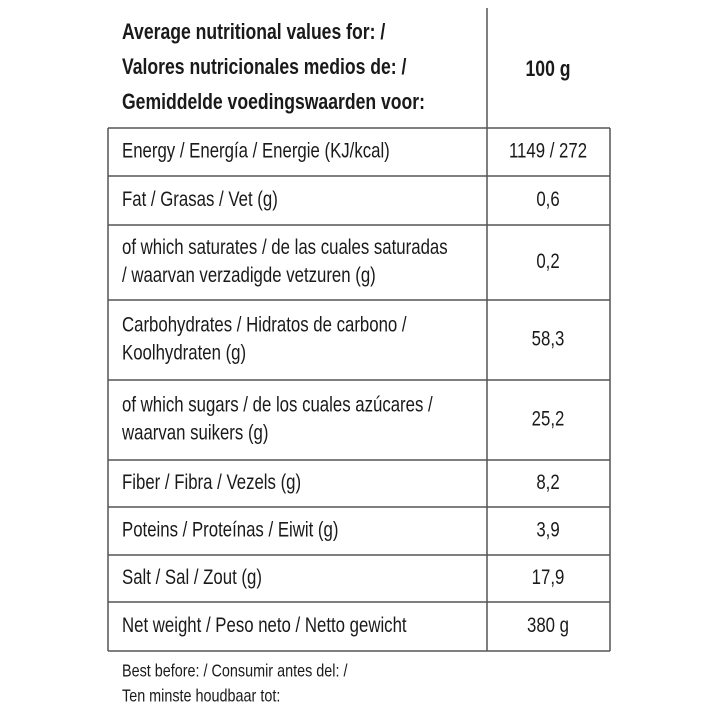  Describe the element at coordinates (230, 530) in the screenshot. I see `row-label: Poteins / Proteínas / Eiwit (g)` at that location.